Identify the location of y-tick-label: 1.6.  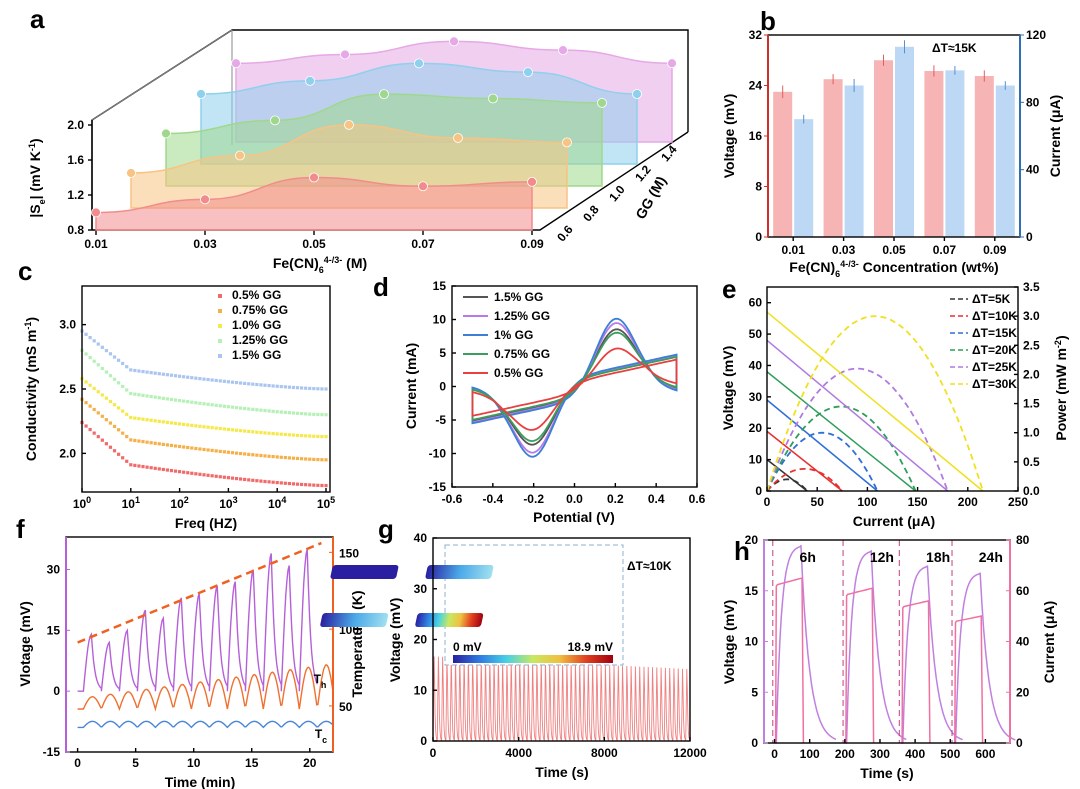
(75, 160).